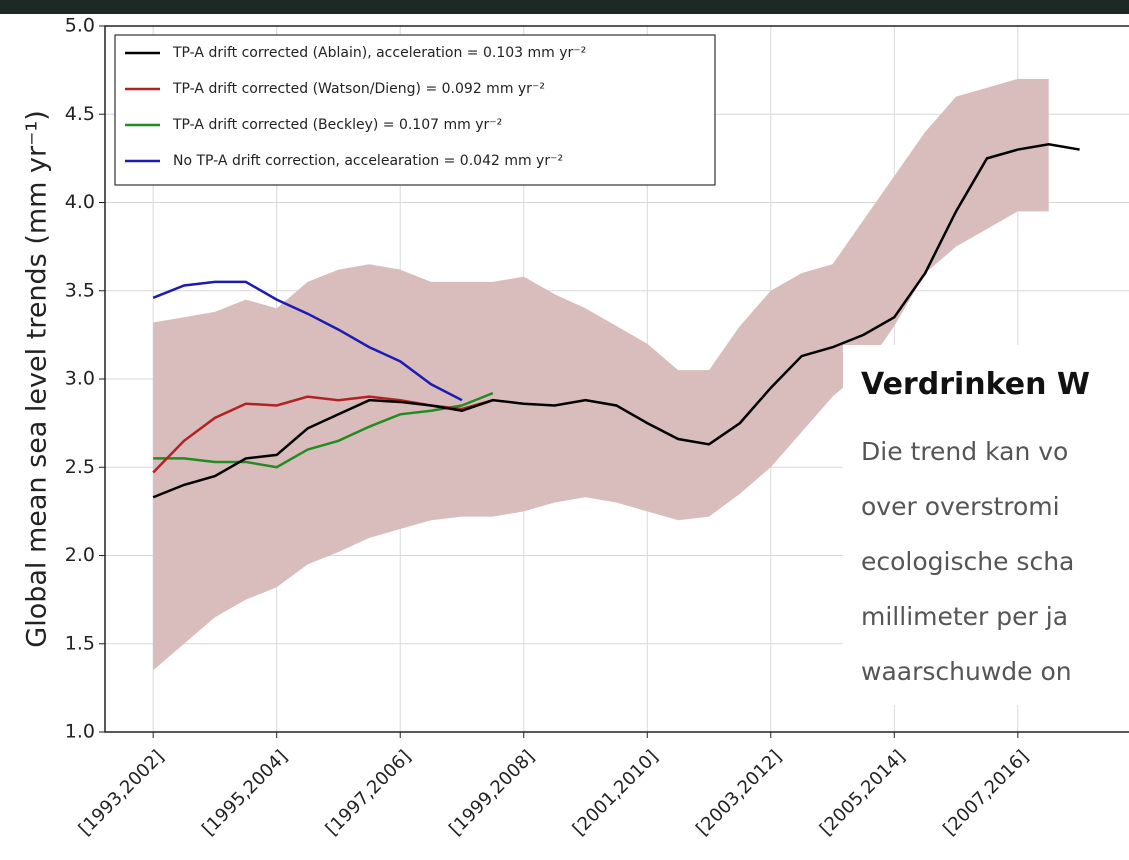 The height and width of the screenshot is (860, 1129). Describe the element at coordinates (80, 643) in the screenshot. I see `y-tick-label: 1.5` at that location.